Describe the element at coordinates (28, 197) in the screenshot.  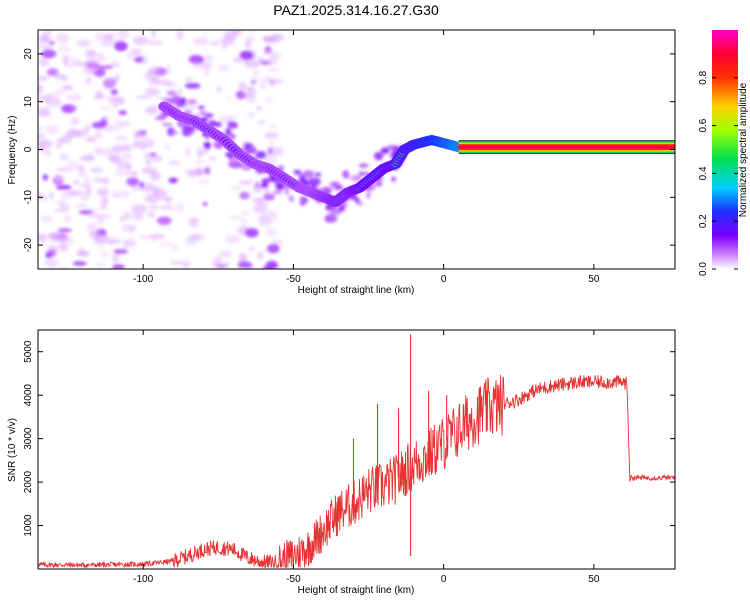
I see `spectrogram-y-tick-label: -10` at that location.